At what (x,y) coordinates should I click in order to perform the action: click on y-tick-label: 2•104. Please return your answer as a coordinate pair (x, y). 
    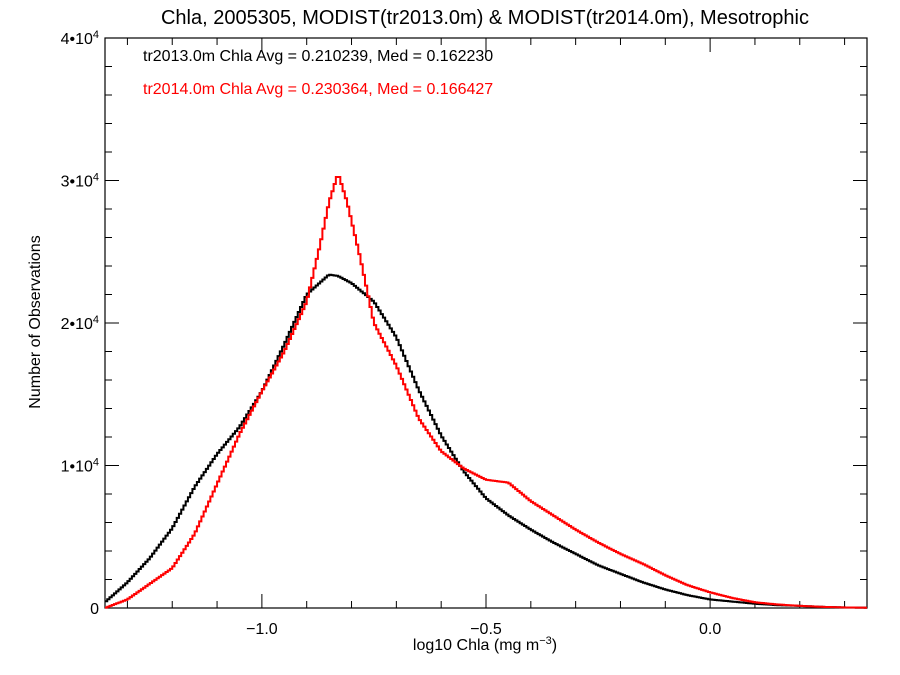
    Looking at the image, I should click on (80, 323).